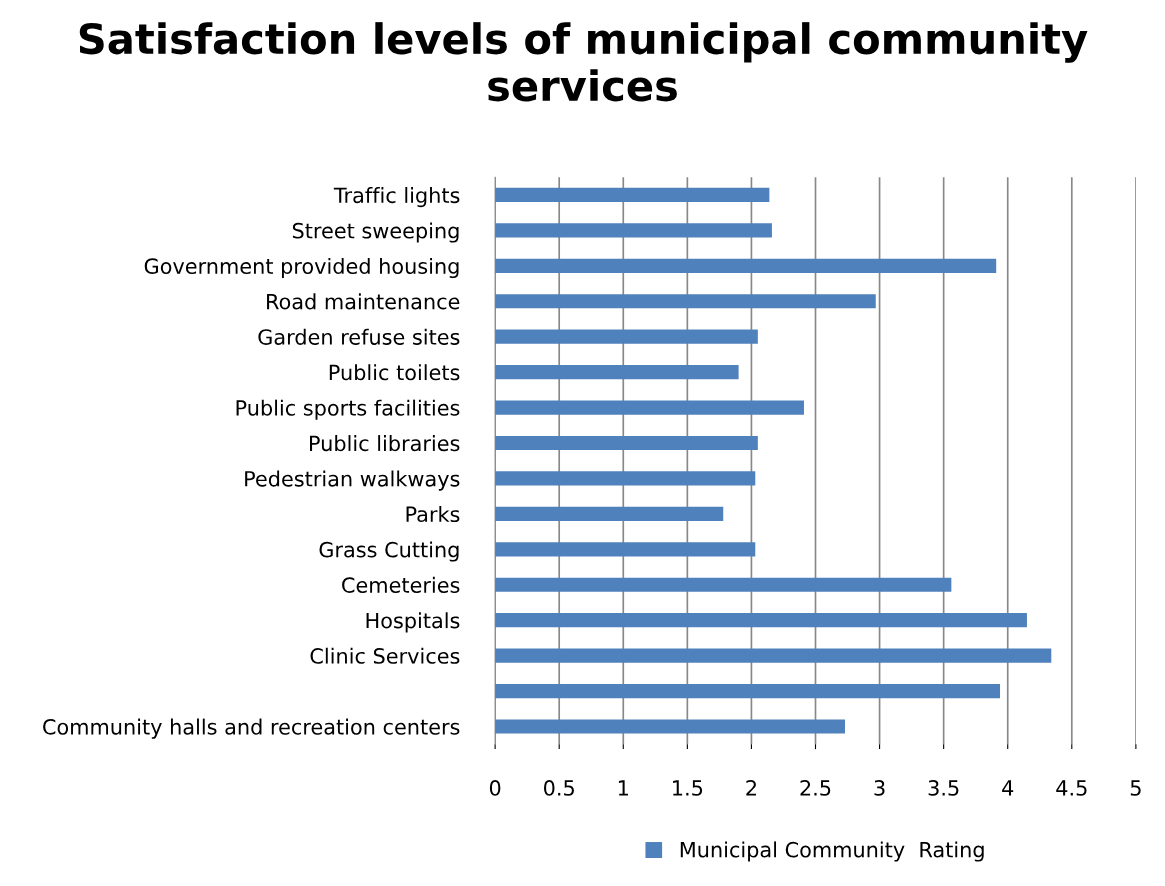 The width and height of the screenshot is (1165, 886). I want to click on x-tick-label: 0.5, so click(559, 788).